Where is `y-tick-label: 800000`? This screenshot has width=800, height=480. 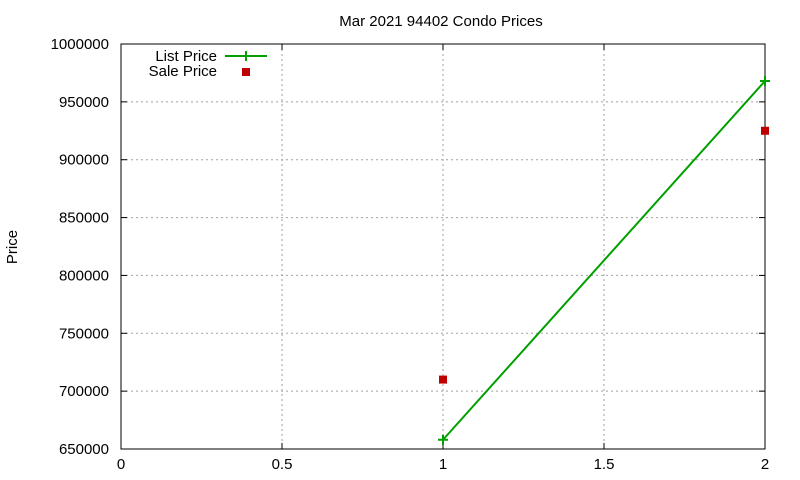 y-tick-label: 800000 is located at coordinates (84, 275).